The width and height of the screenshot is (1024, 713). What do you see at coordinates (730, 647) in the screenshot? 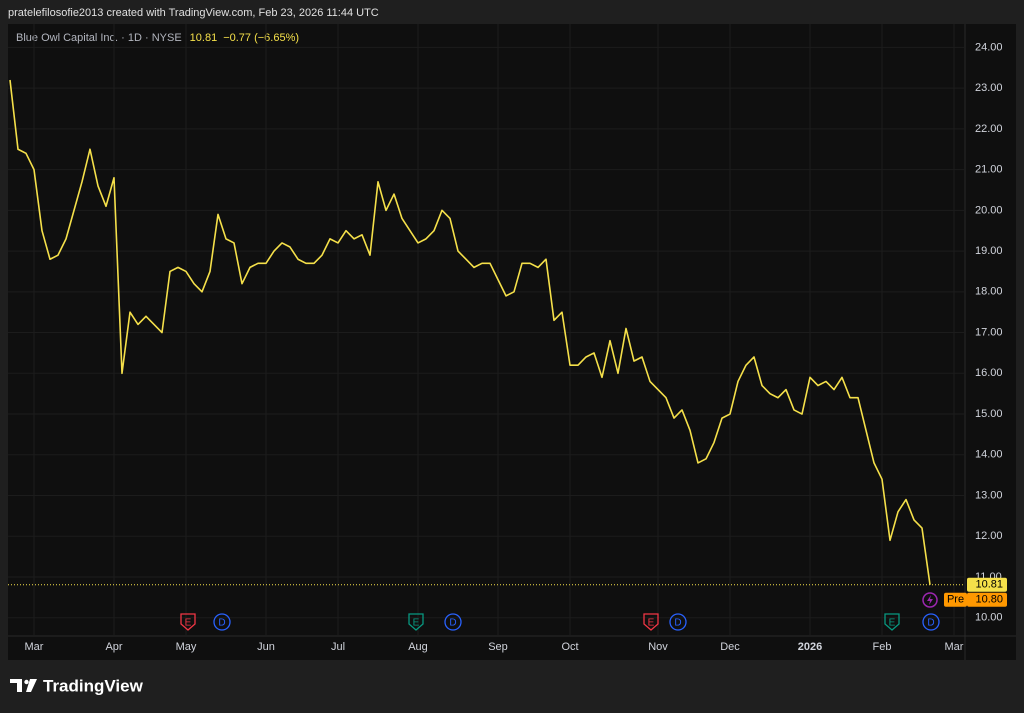
I see `x-tick-label: Dec` at bounding box center [730, 647].